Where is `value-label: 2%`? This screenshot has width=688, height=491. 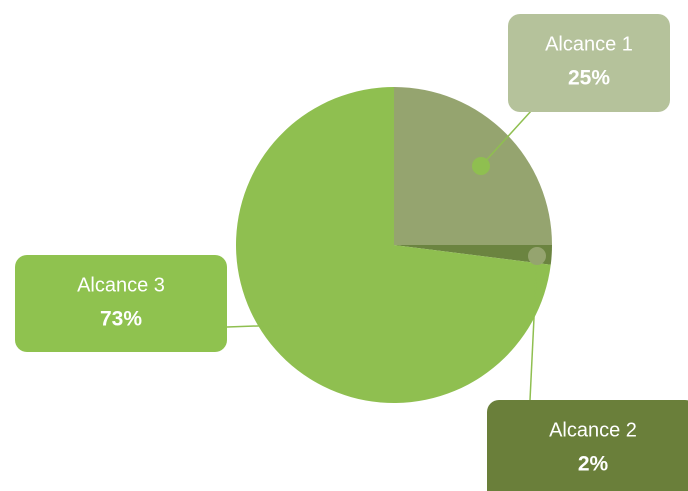
value-label: 2% is located at coordinates (593, 464).